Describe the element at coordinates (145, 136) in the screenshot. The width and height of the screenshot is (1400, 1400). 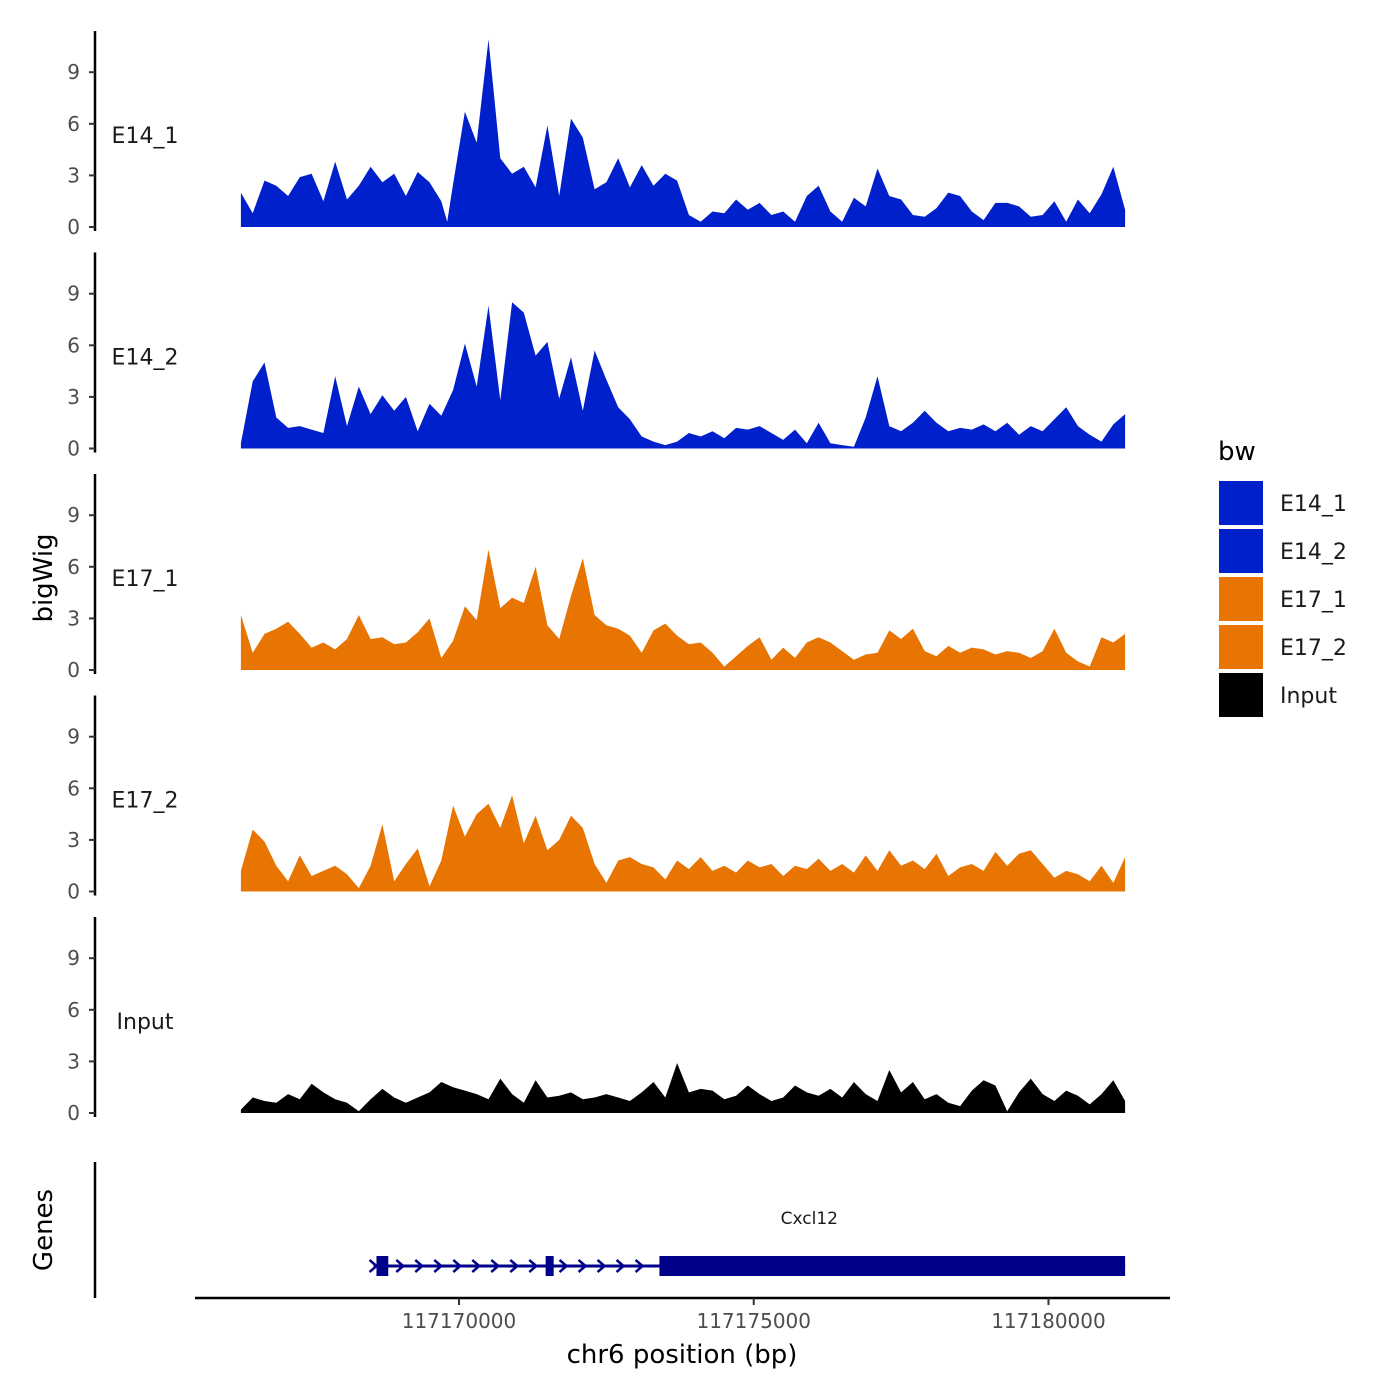
I see `track-label: E14_1` at that location.